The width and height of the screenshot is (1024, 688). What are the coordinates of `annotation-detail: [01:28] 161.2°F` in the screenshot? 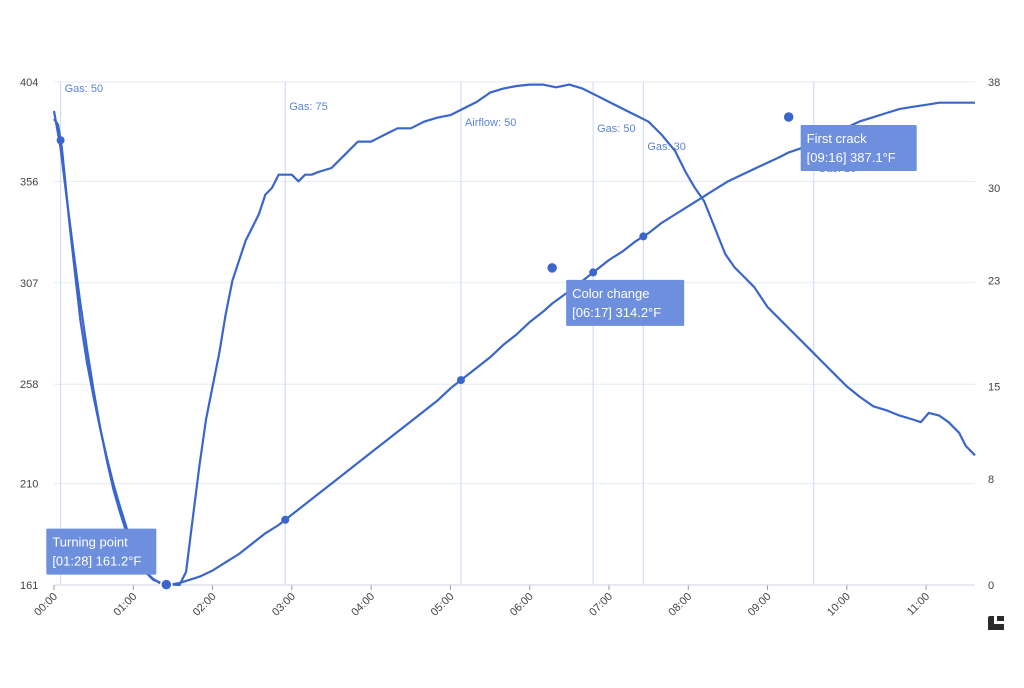 It's located at (96, 561).